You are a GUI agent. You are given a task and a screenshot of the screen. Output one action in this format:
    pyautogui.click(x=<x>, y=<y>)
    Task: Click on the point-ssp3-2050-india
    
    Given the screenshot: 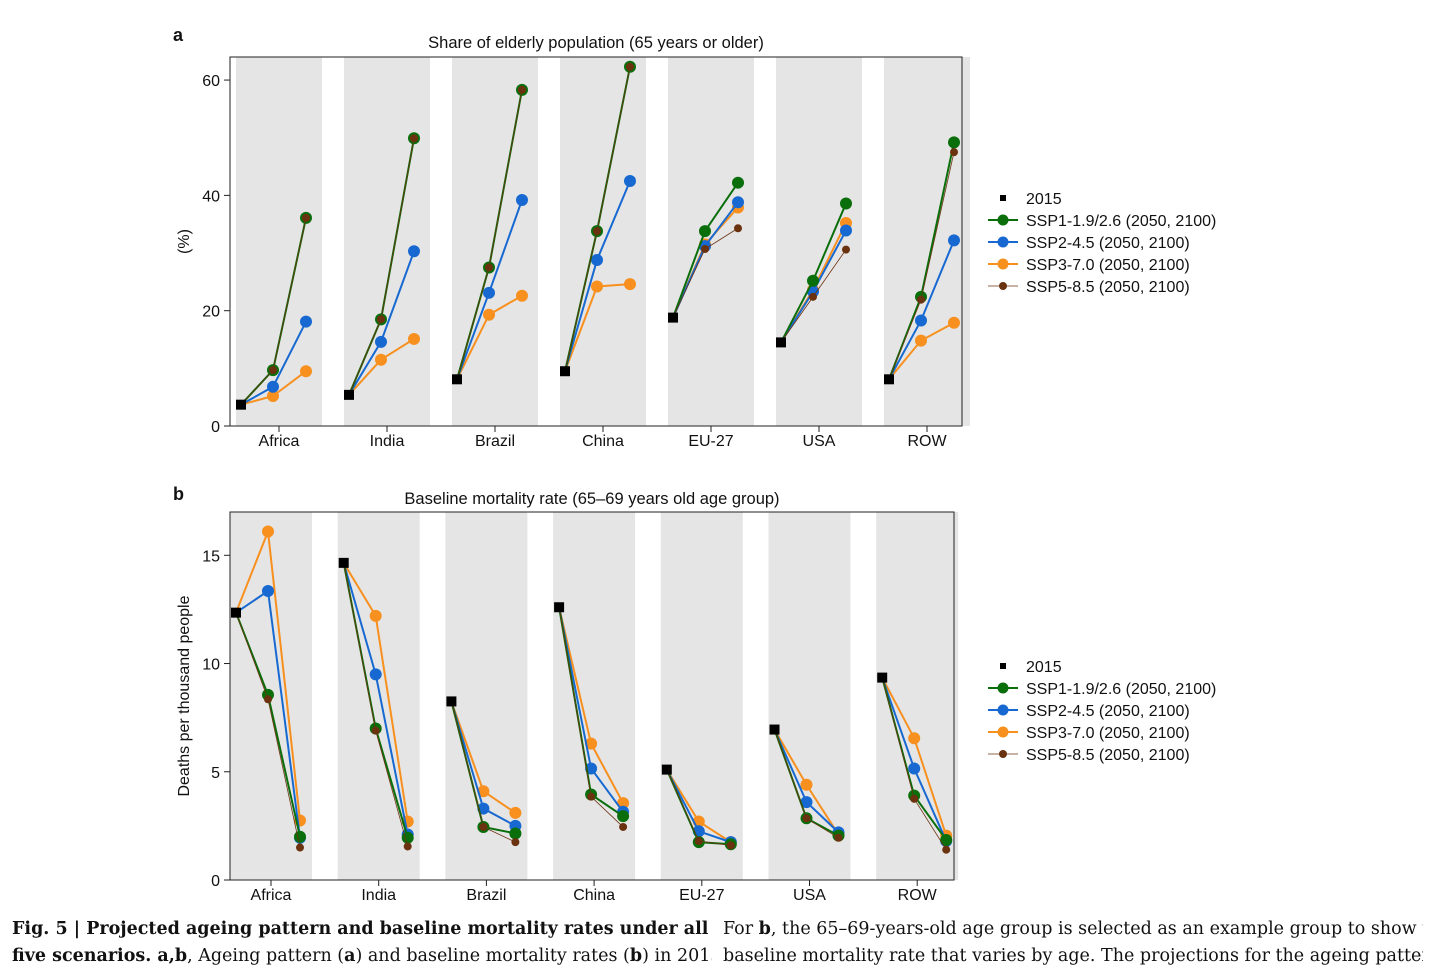 What is the action you would take?
    pyautogui.click(x=381, y=359)
    